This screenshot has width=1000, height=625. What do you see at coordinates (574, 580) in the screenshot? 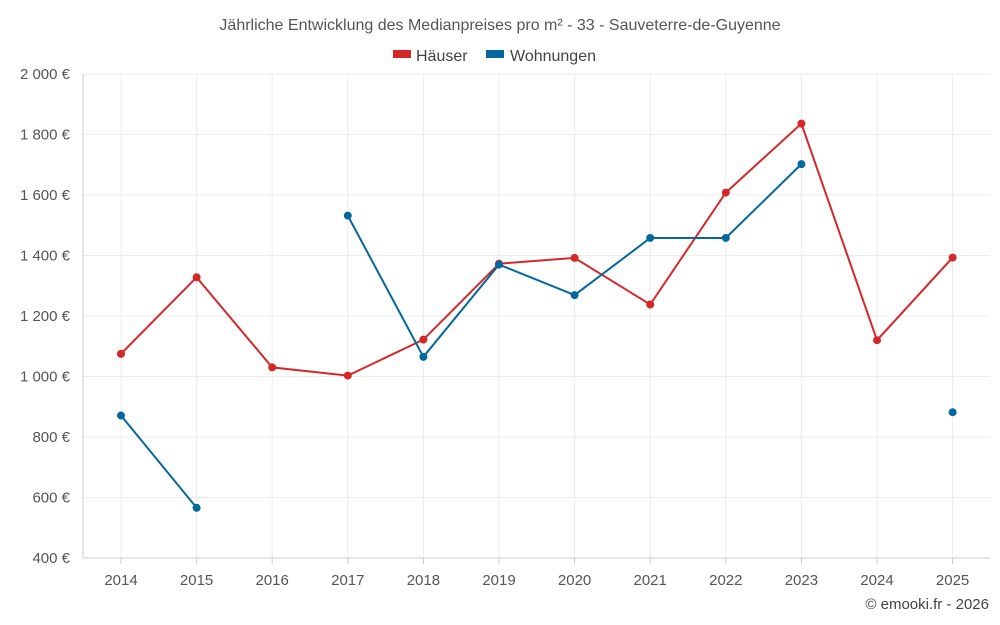
I see `x-tick-label: 2020` at bounding box center [574, 580].